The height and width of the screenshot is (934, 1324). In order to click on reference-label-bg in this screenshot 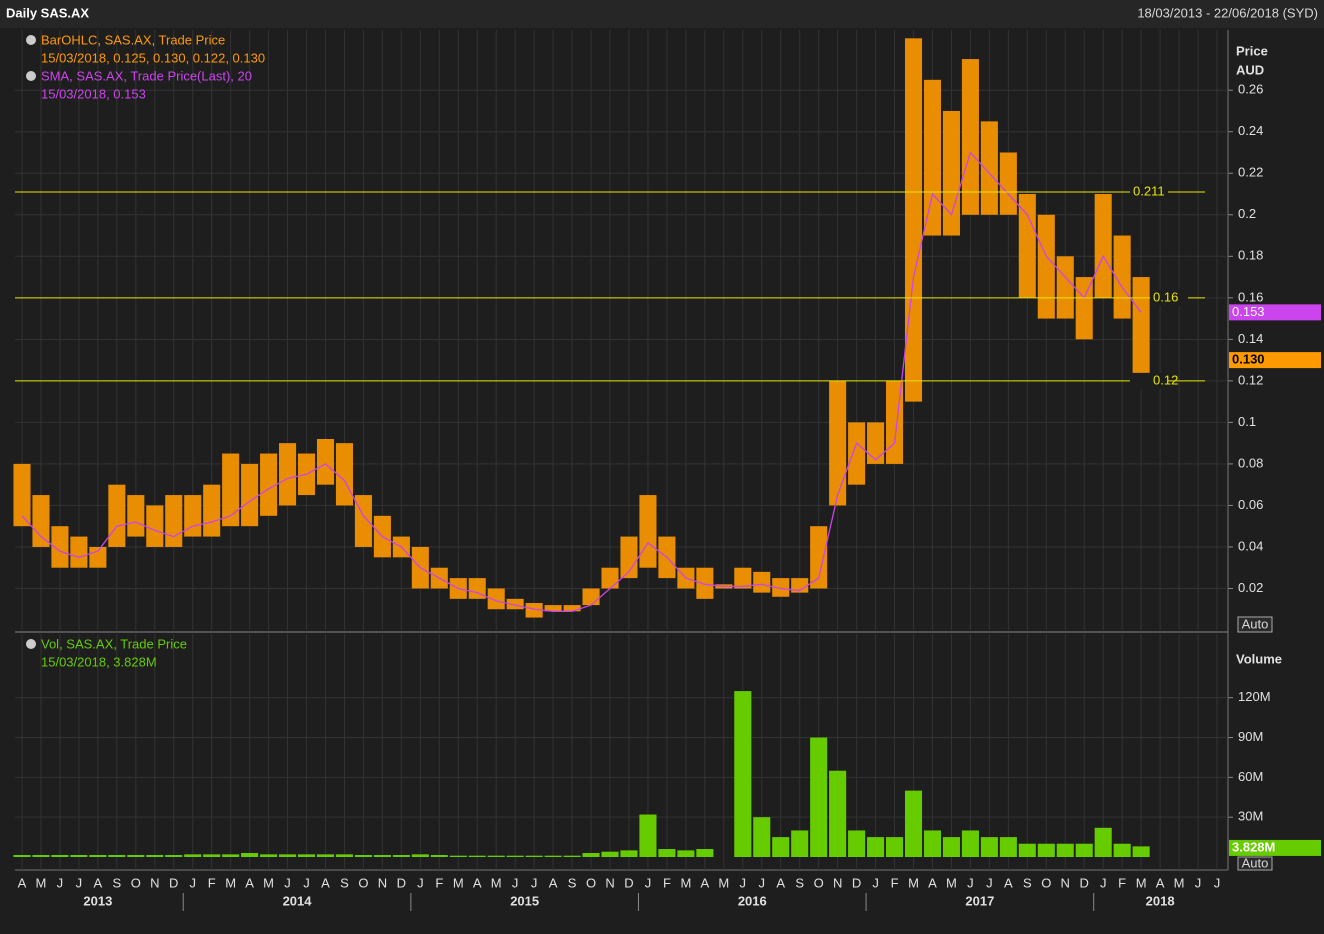, I will do `click(1149, 191)`.